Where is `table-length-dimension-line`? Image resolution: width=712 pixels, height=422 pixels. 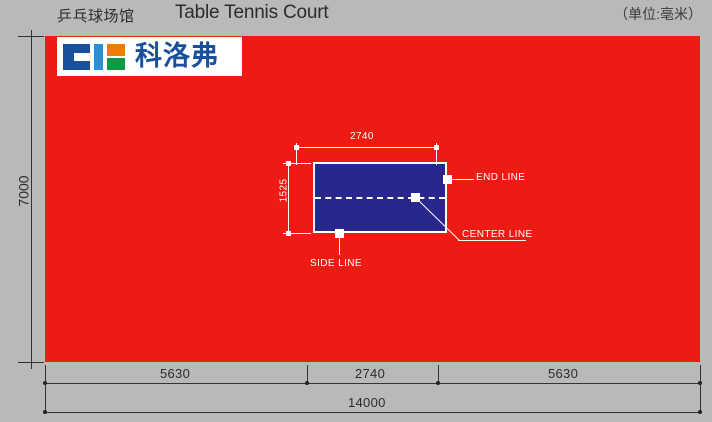 table-length-dimension-line is located at coordinates (366, 147).